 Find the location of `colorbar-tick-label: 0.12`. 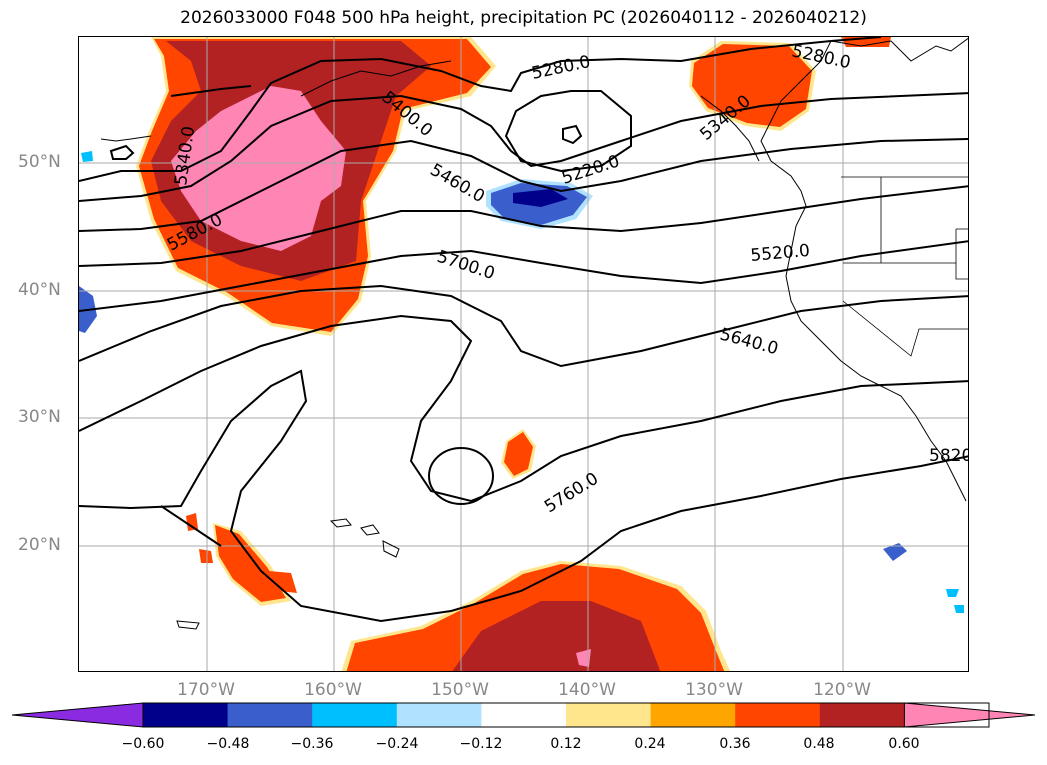

colorbar-tick-label: 0.12 is located at coordinates (566, 744).